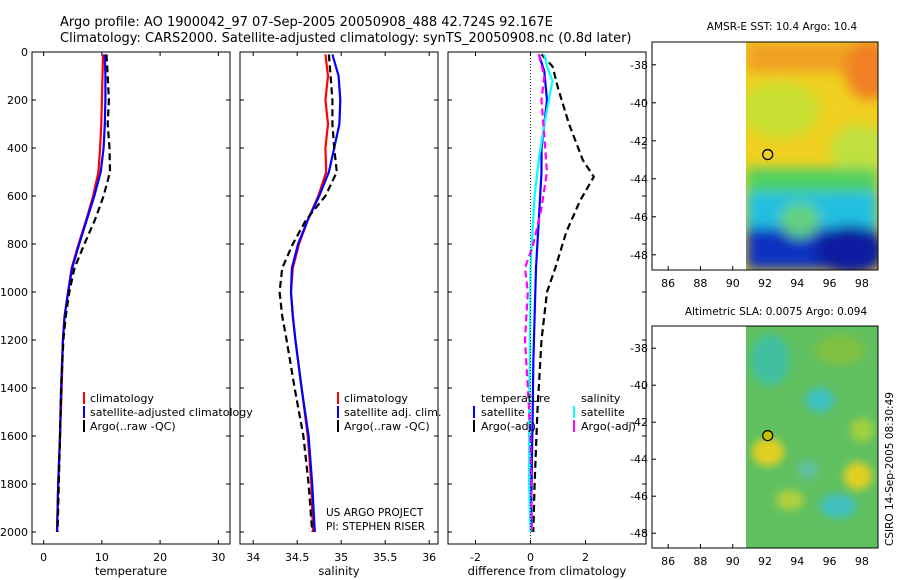 The image size is (900, 580). I want to click on sst-map-field, so click(812, 156).